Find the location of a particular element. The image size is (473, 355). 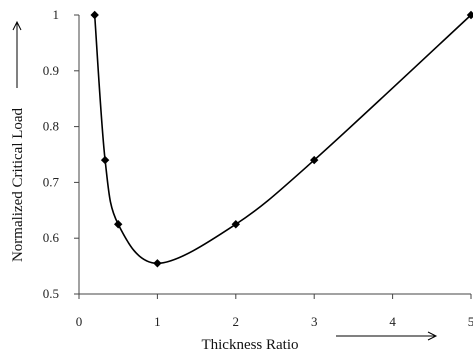

y-tick-label: 0.9 is located at coordinates (51, 70).